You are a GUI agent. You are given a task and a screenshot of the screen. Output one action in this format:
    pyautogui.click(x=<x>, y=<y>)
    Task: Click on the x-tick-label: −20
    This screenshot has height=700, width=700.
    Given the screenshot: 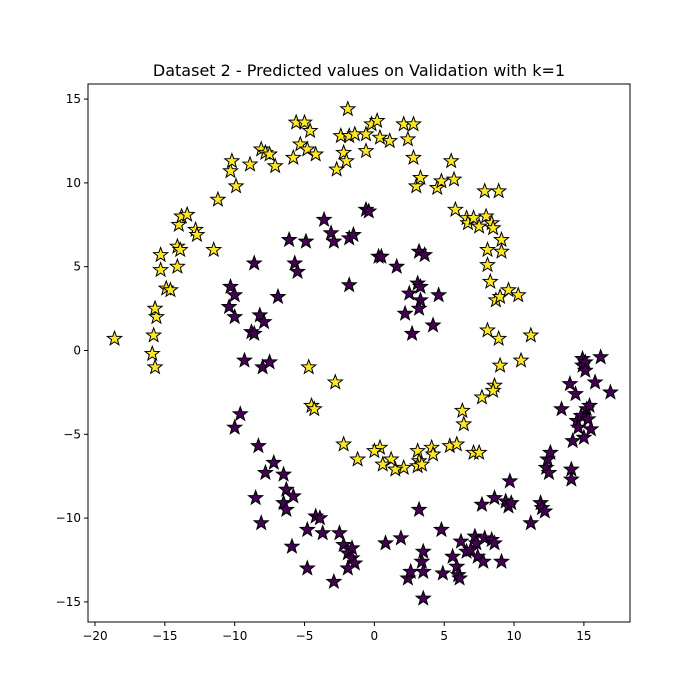 What is the action you would take?
    pyautogui.click(x=94, y=636)
    